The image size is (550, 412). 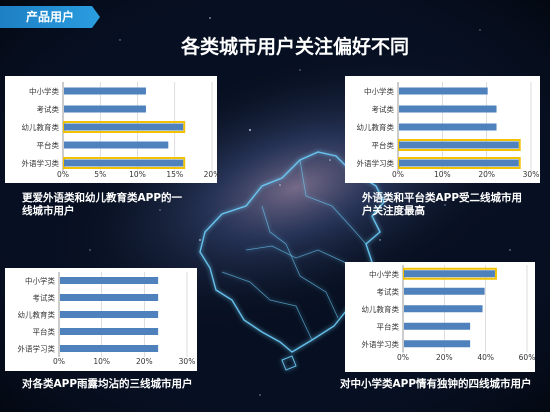 I want to click on x-tick-label: 60%, so click(x=527, y=357).